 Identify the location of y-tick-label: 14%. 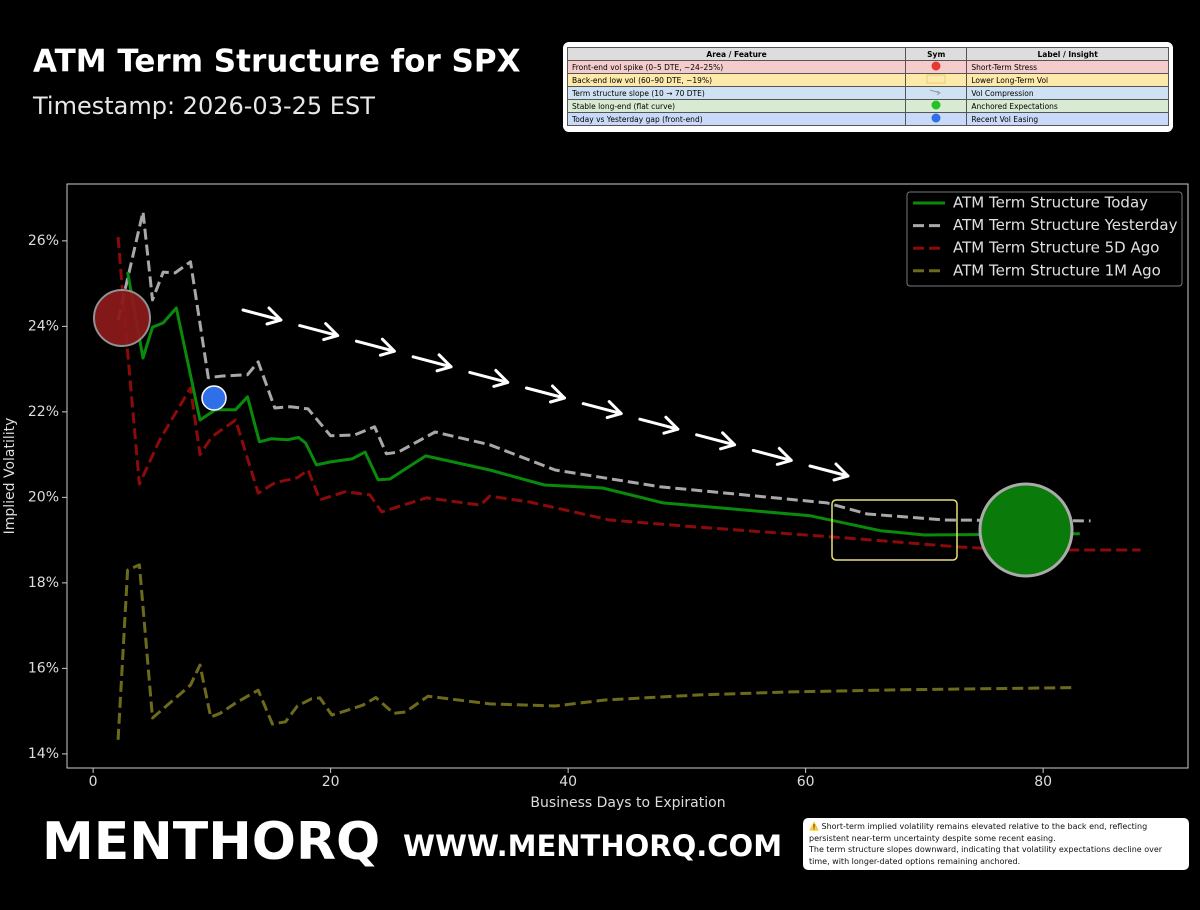
(43, 754).